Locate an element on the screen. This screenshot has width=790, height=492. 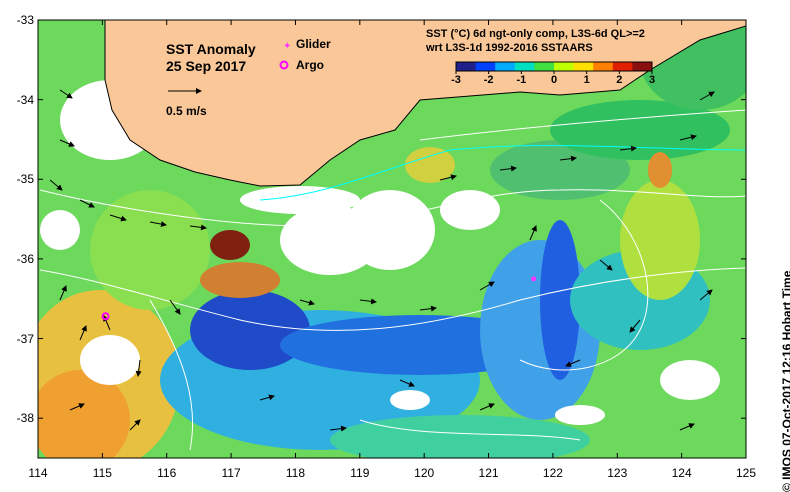
x-tick-label: 123 is located at coordinates (617, 473).